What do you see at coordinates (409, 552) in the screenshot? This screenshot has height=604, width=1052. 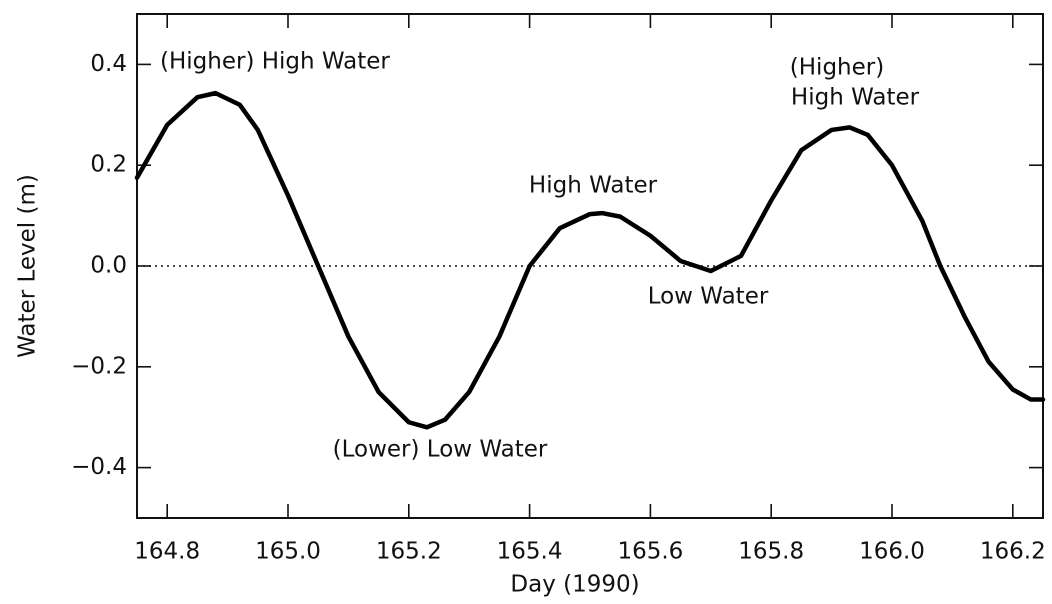 I see `x-tick-label: 165.2` at bounding box center [409, 552].